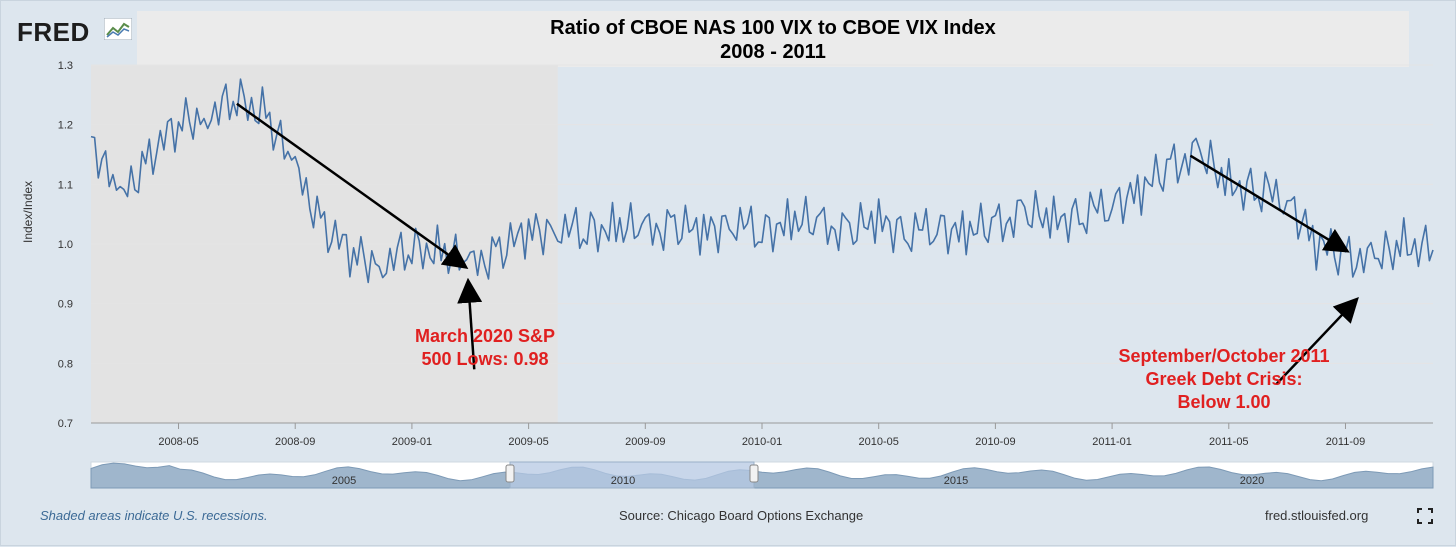 Image resolution: width=1456 pixels, height=547 pixels. What do you see at coordinates (178, 442) in the screenshot?
I see `x-tick-label: 2008-05` at bounding box center [178, 442].